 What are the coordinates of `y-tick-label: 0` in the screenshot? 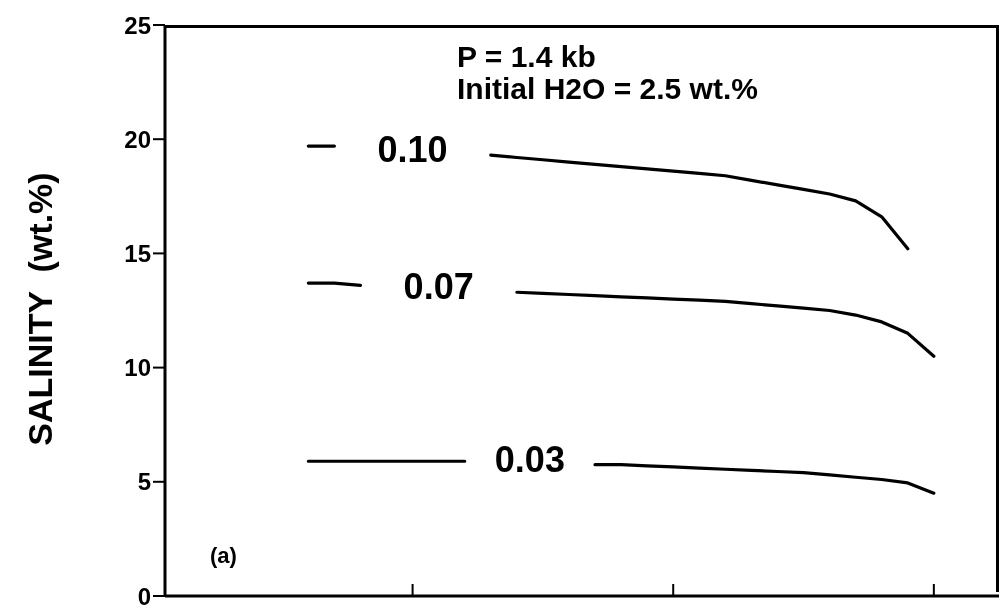 It's located at (144, 595).